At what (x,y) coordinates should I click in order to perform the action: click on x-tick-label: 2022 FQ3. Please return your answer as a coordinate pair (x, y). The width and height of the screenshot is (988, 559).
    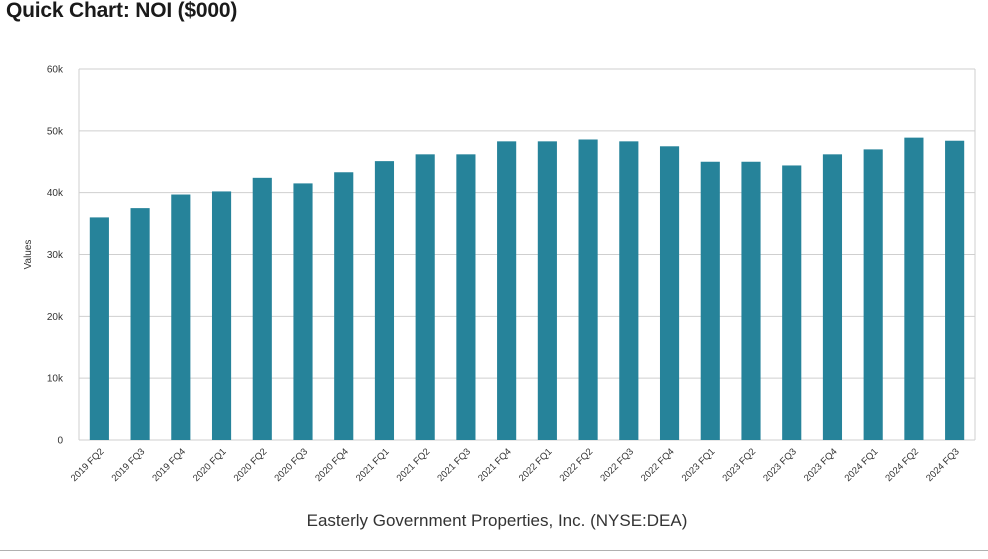
    Looking at the image, I should click on (617, 465).